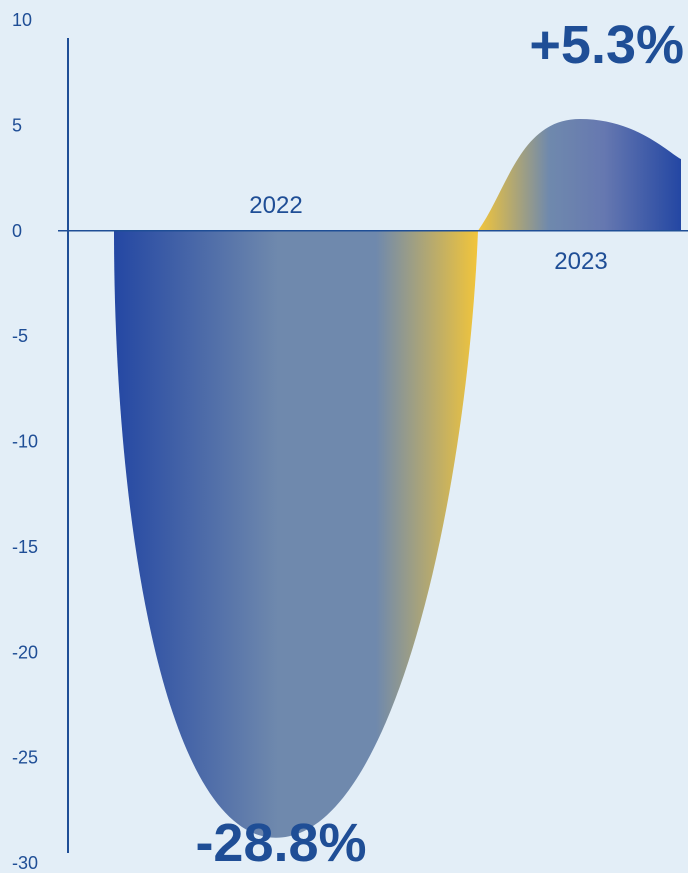 The image size is (688, 873). What do you see at coordinates (580, 261) in the screenshot?
I see `category-label-2023: 2023` at bounding box center [580, 261].